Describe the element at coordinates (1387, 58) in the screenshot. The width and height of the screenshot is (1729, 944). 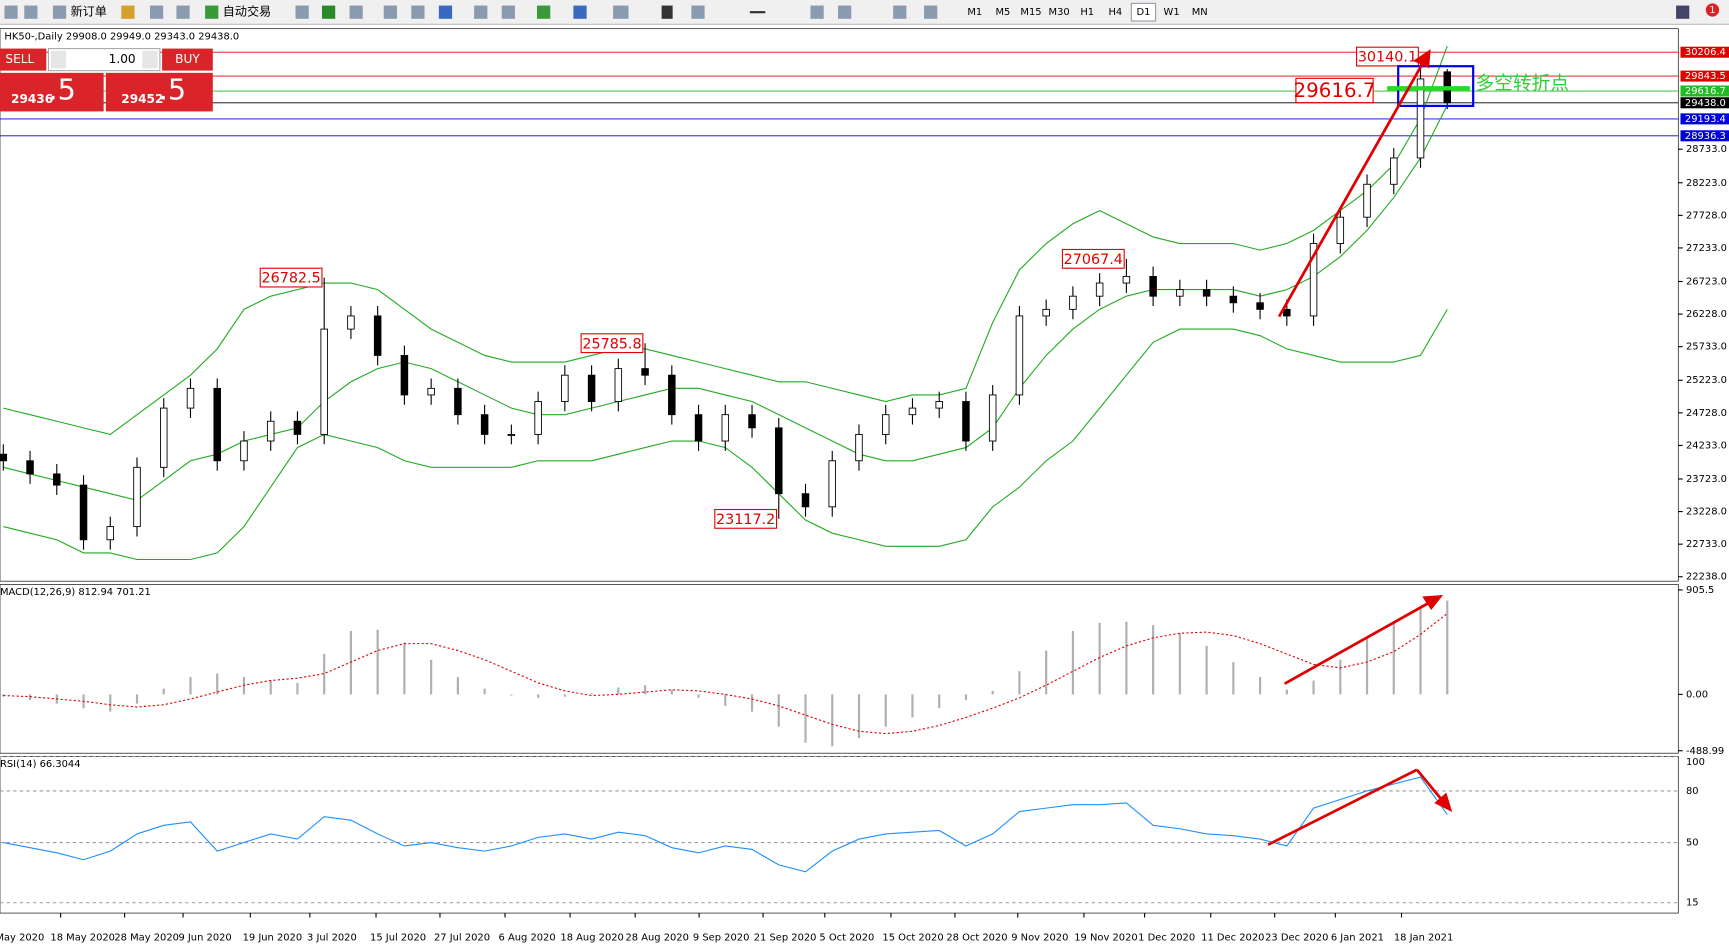
I see `price-annotation: 30140.1` at that location.